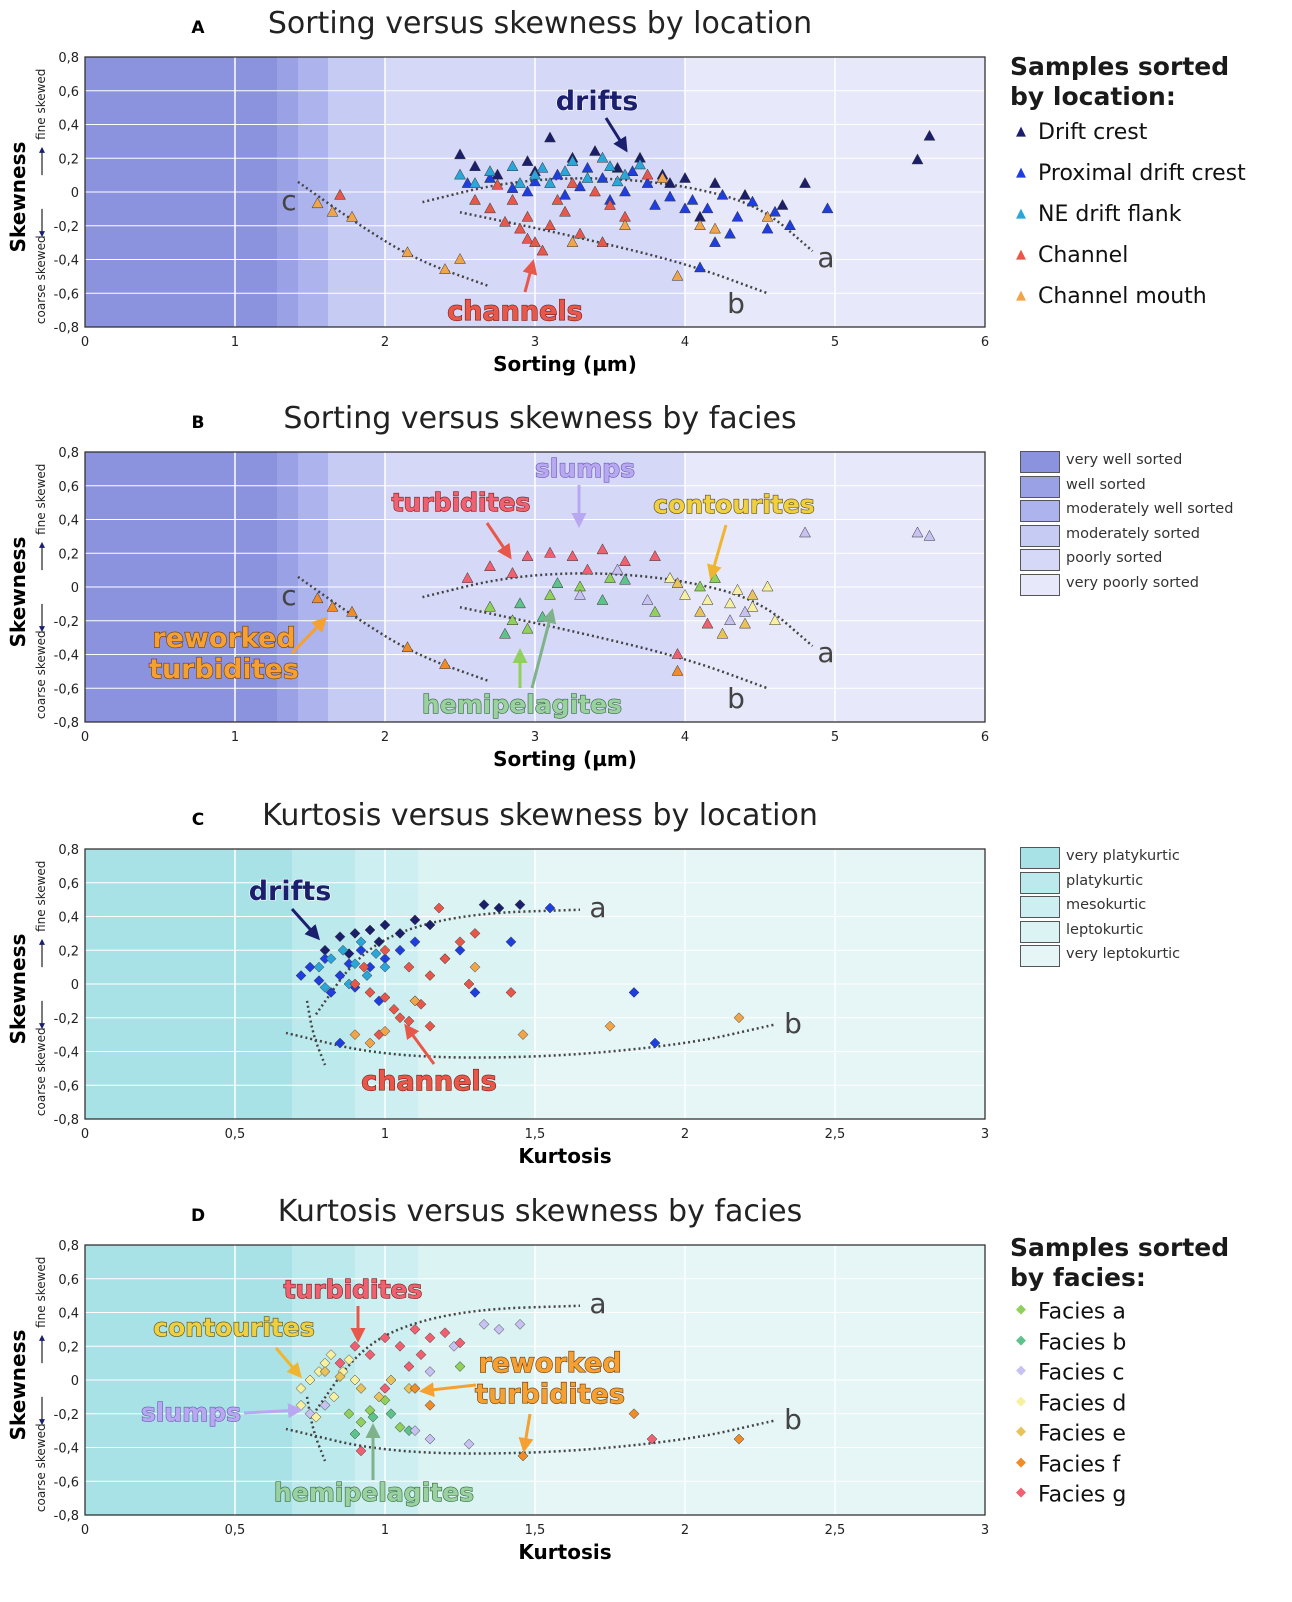  What do you see at coordinates (1123, 954) in the screenshot?
I see `swatch-label: very leptokurtic` at bounding box center [1123, 954].